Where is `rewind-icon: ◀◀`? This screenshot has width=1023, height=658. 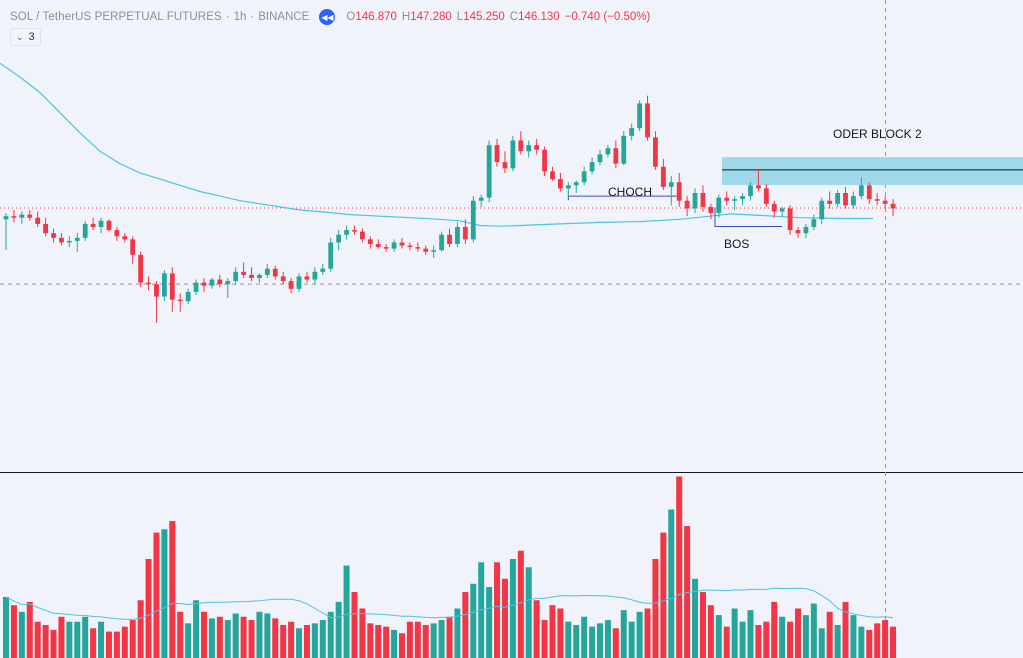 rewind-icon: ◀◀ is located at coordinates (327, 17).